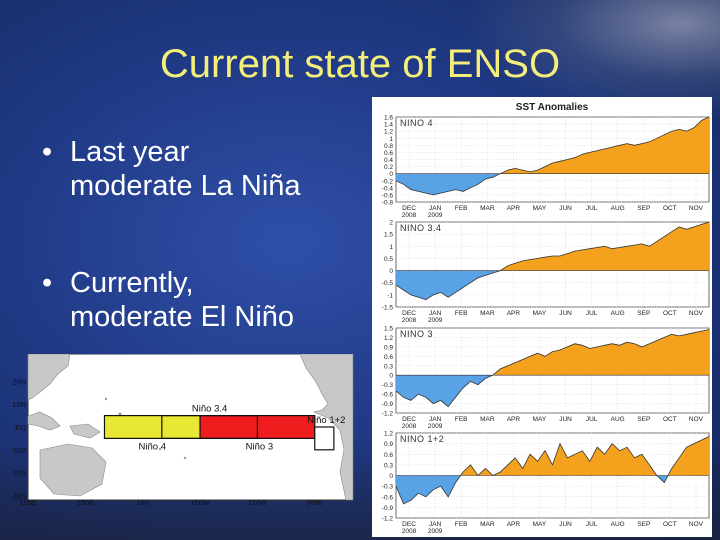 This screenshot has width=720, height=540. What do you see at coordinates (19, 495) in the screenshot?
I see `map-lat-label: 30S` at bounding box center [19, 495].